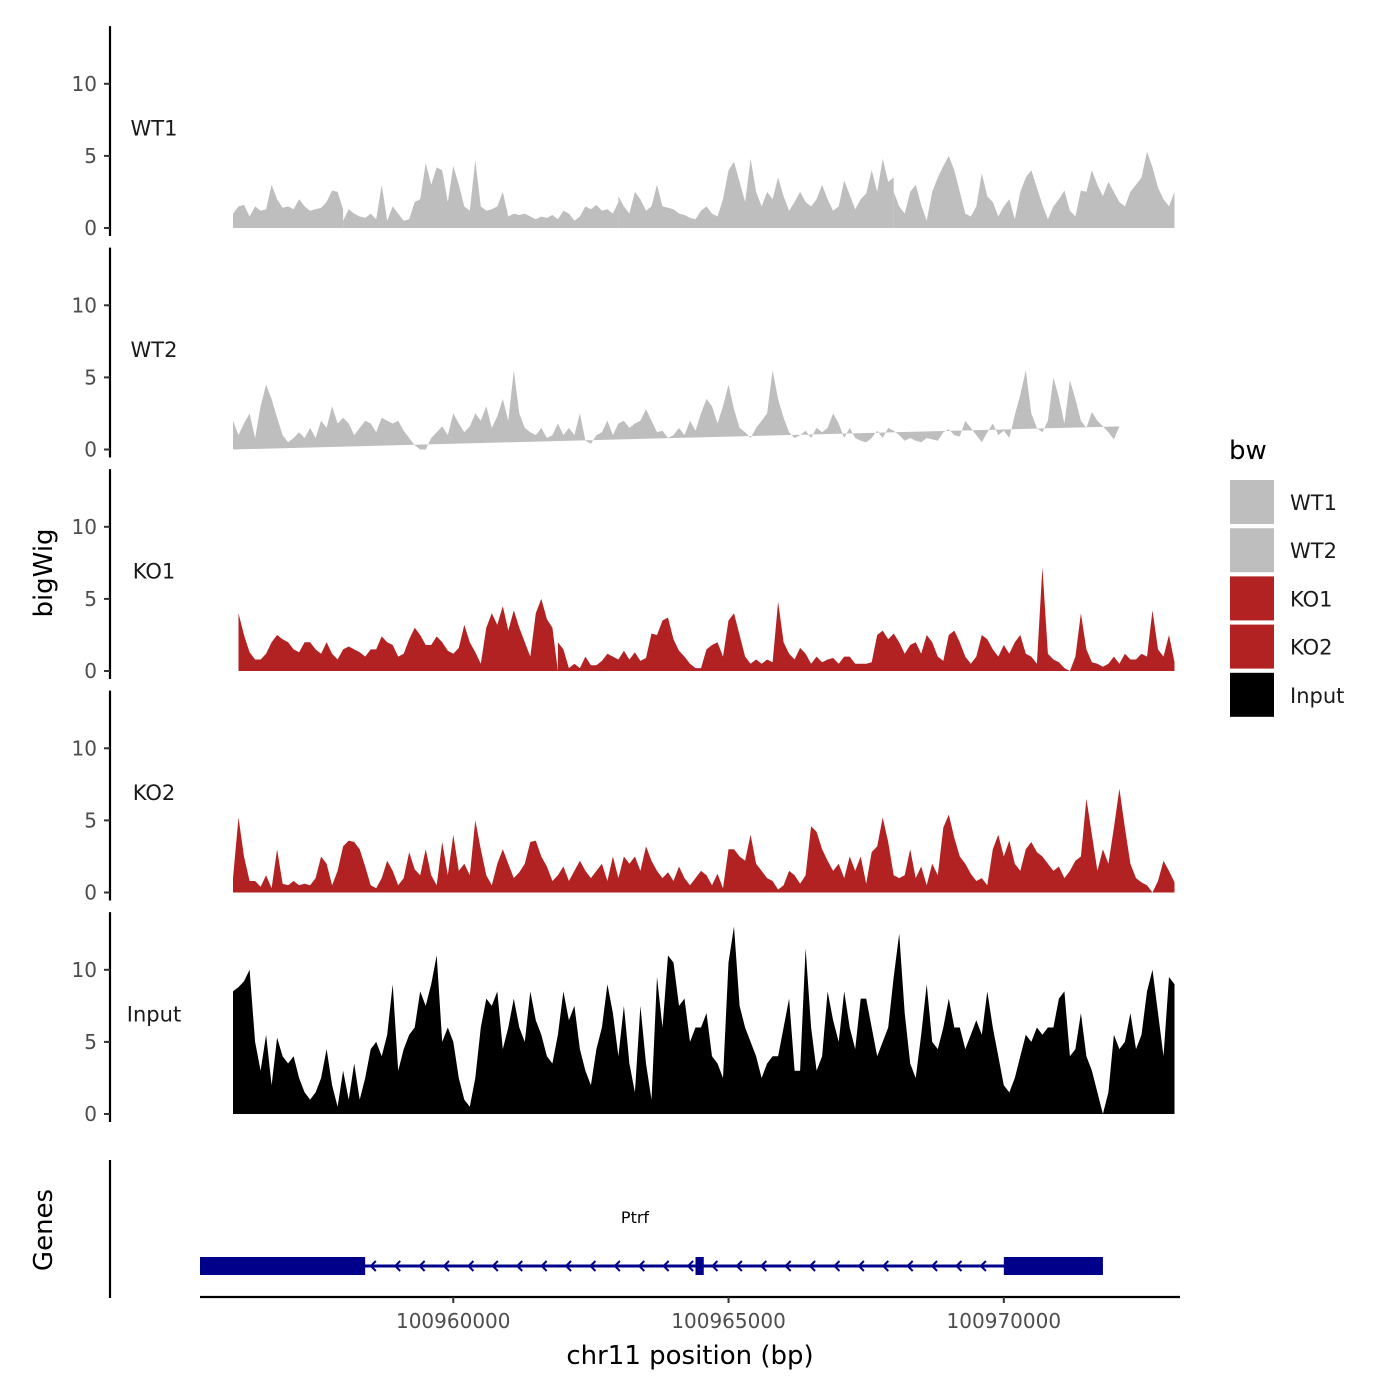 This screenshot has width=1400, height=1400. What do you see at coordinates (1252, 694) in the screenshot?
I see `legend-key-Input` at bounding box center [1252, 694].